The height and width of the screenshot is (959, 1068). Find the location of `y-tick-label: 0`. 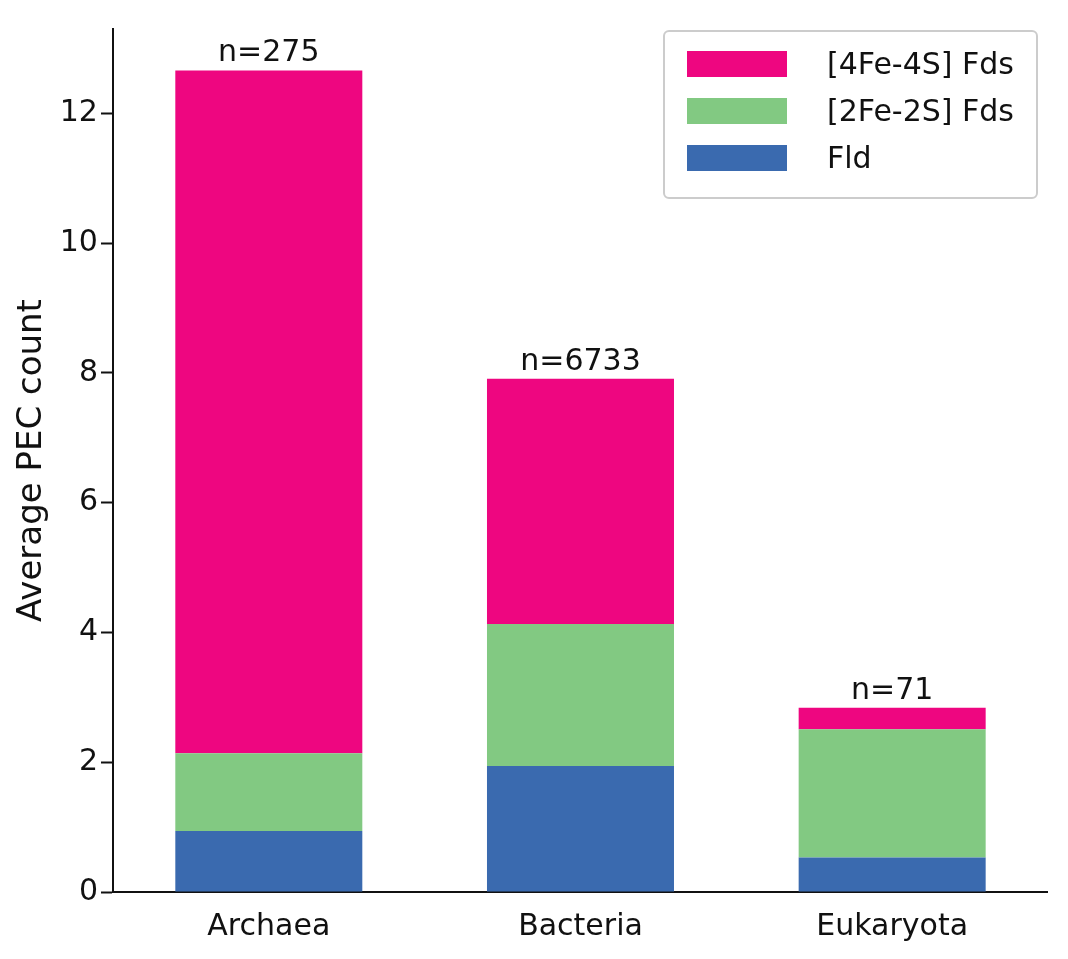

y-tick-label: 0 is located at coordinates (88, 889).